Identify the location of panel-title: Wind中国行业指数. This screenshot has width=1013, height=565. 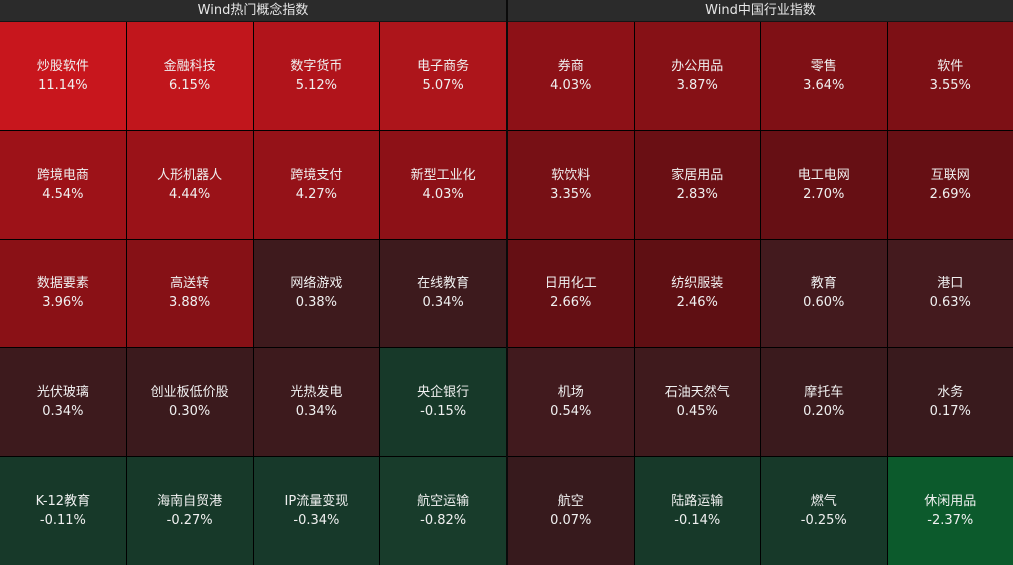
(760, 11).